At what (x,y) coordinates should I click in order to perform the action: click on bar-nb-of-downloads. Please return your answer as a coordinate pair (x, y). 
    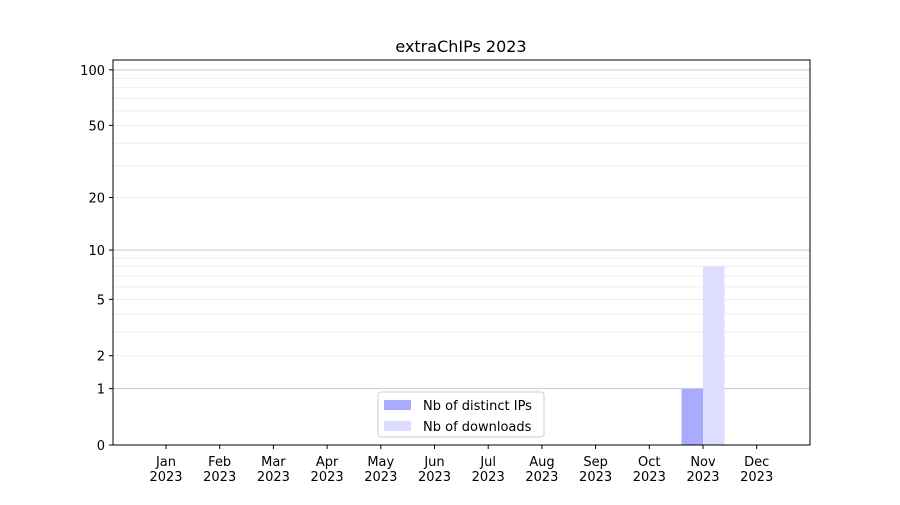
    Looking at the image, I should click on (714, 355).